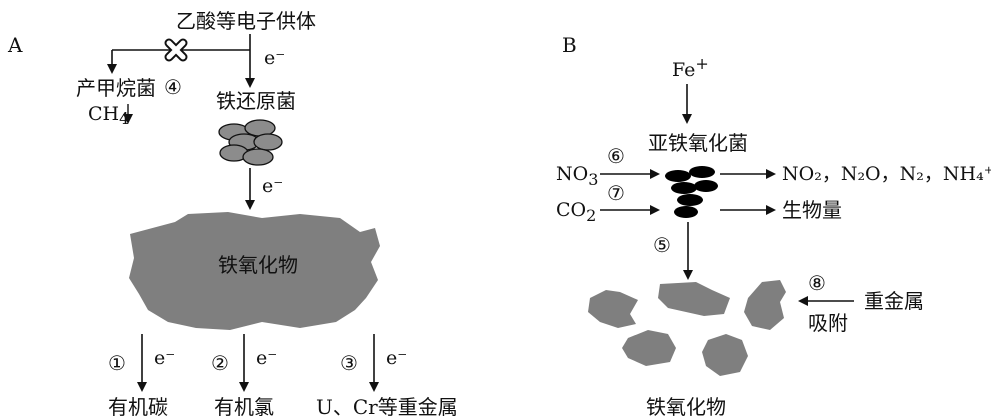 This screenshot has height=418, width=991. I want to click on methanogen-label: 产甲烷菌, so click(116, 88).